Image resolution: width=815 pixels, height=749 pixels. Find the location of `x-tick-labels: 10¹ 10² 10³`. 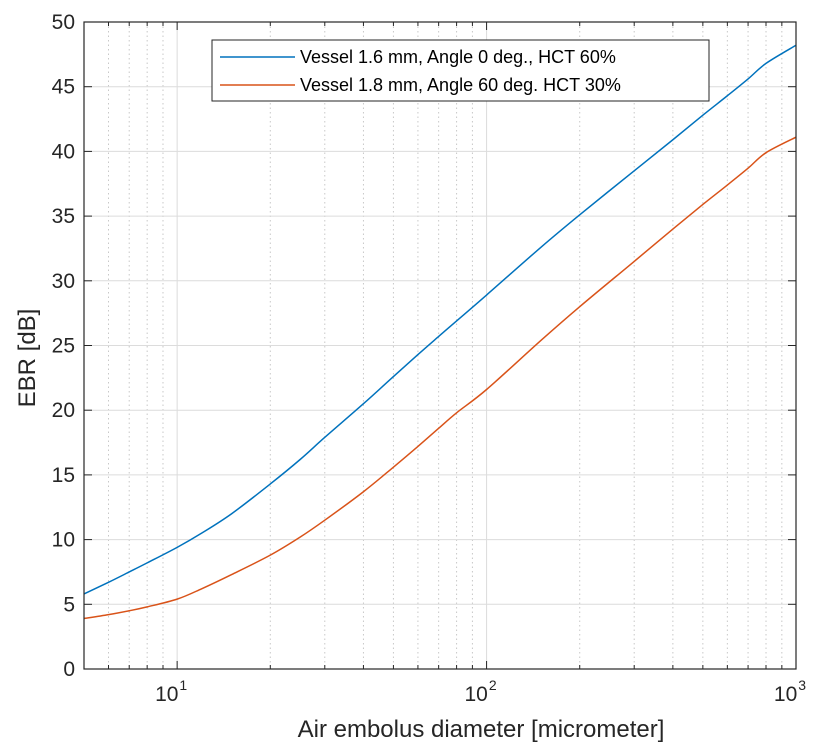

x-tick-labels: 10¹ 10² 10³ is located at coordinates (480, 691).